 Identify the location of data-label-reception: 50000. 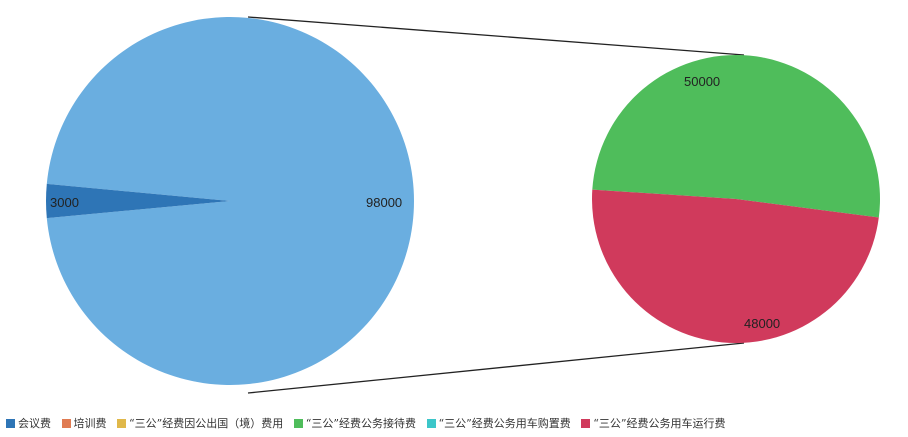
(702, 81).